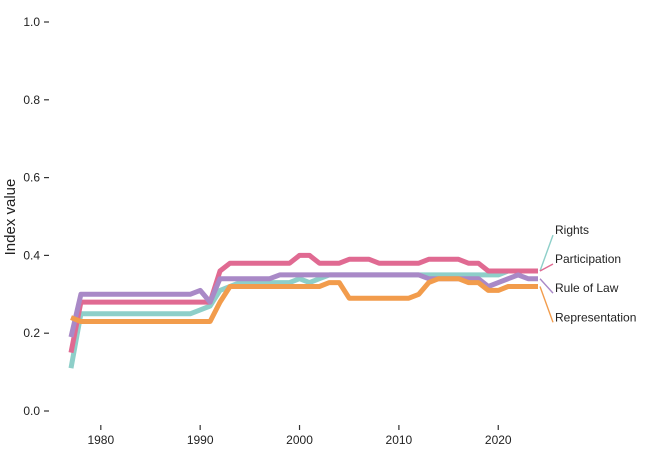  Describe the element at coordinates (36, 216) in the screenshot. I see `y-axis: 0.0 0.2 0.4 0.6 0.8 1.0` at that location.